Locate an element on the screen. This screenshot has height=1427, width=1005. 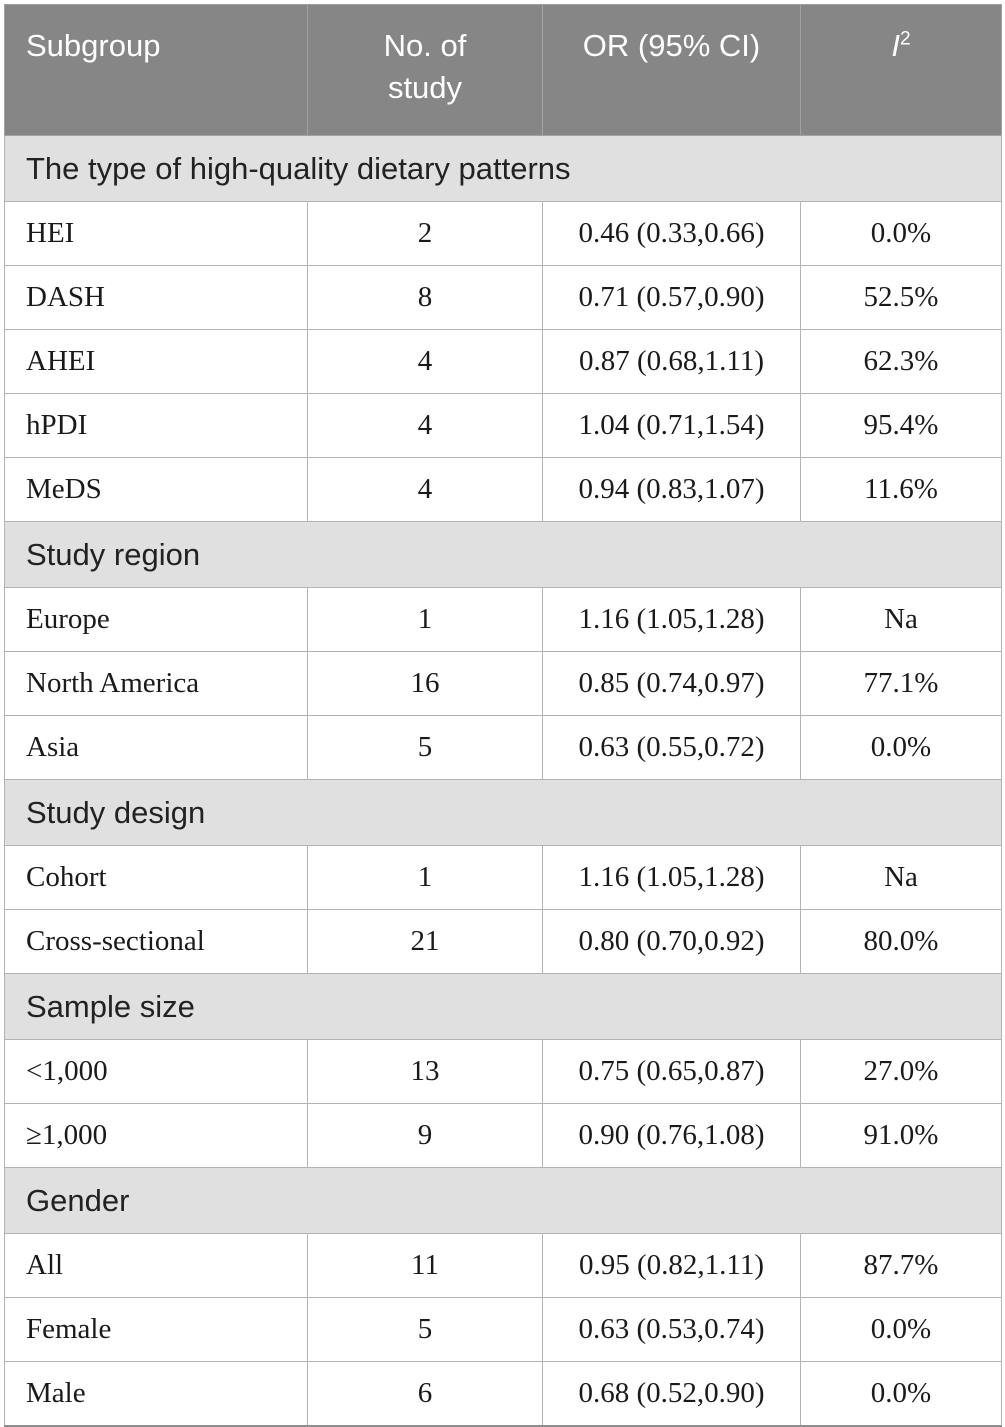
cell-or-ci: 0.95 (0.82,1.11) is located at coordinates (671, 1265).